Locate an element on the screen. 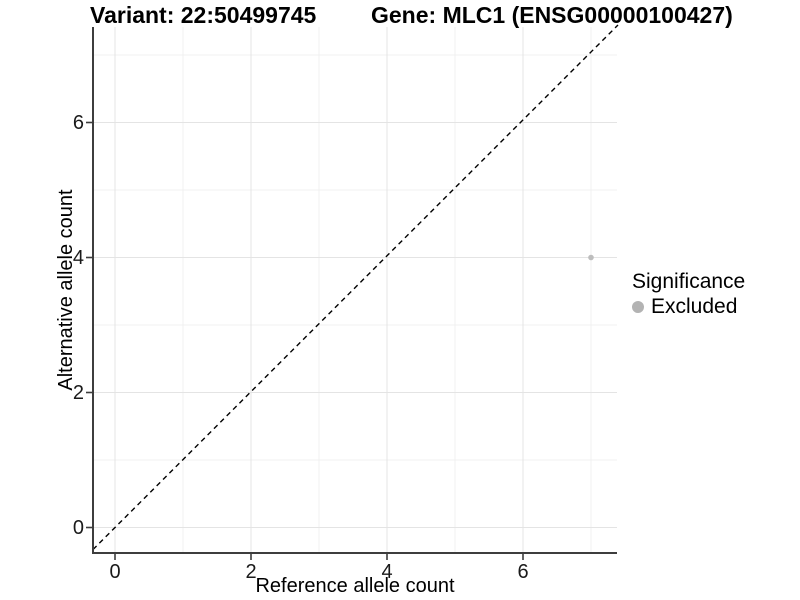 This screenshot has width=800, height=600. y-tick-label-4: 4 is located at coordinates (78, 257).